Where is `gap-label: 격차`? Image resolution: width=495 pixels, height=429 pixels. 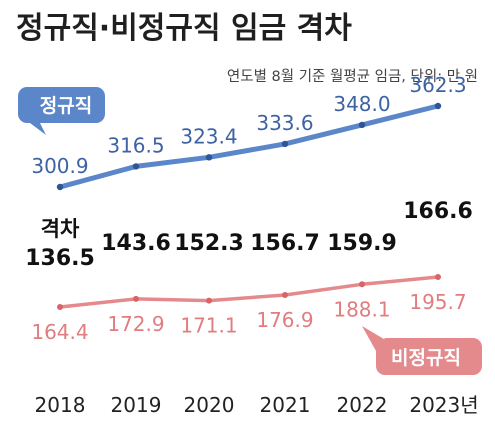
gap-label: 격차 is located at coordinates (60, 229).